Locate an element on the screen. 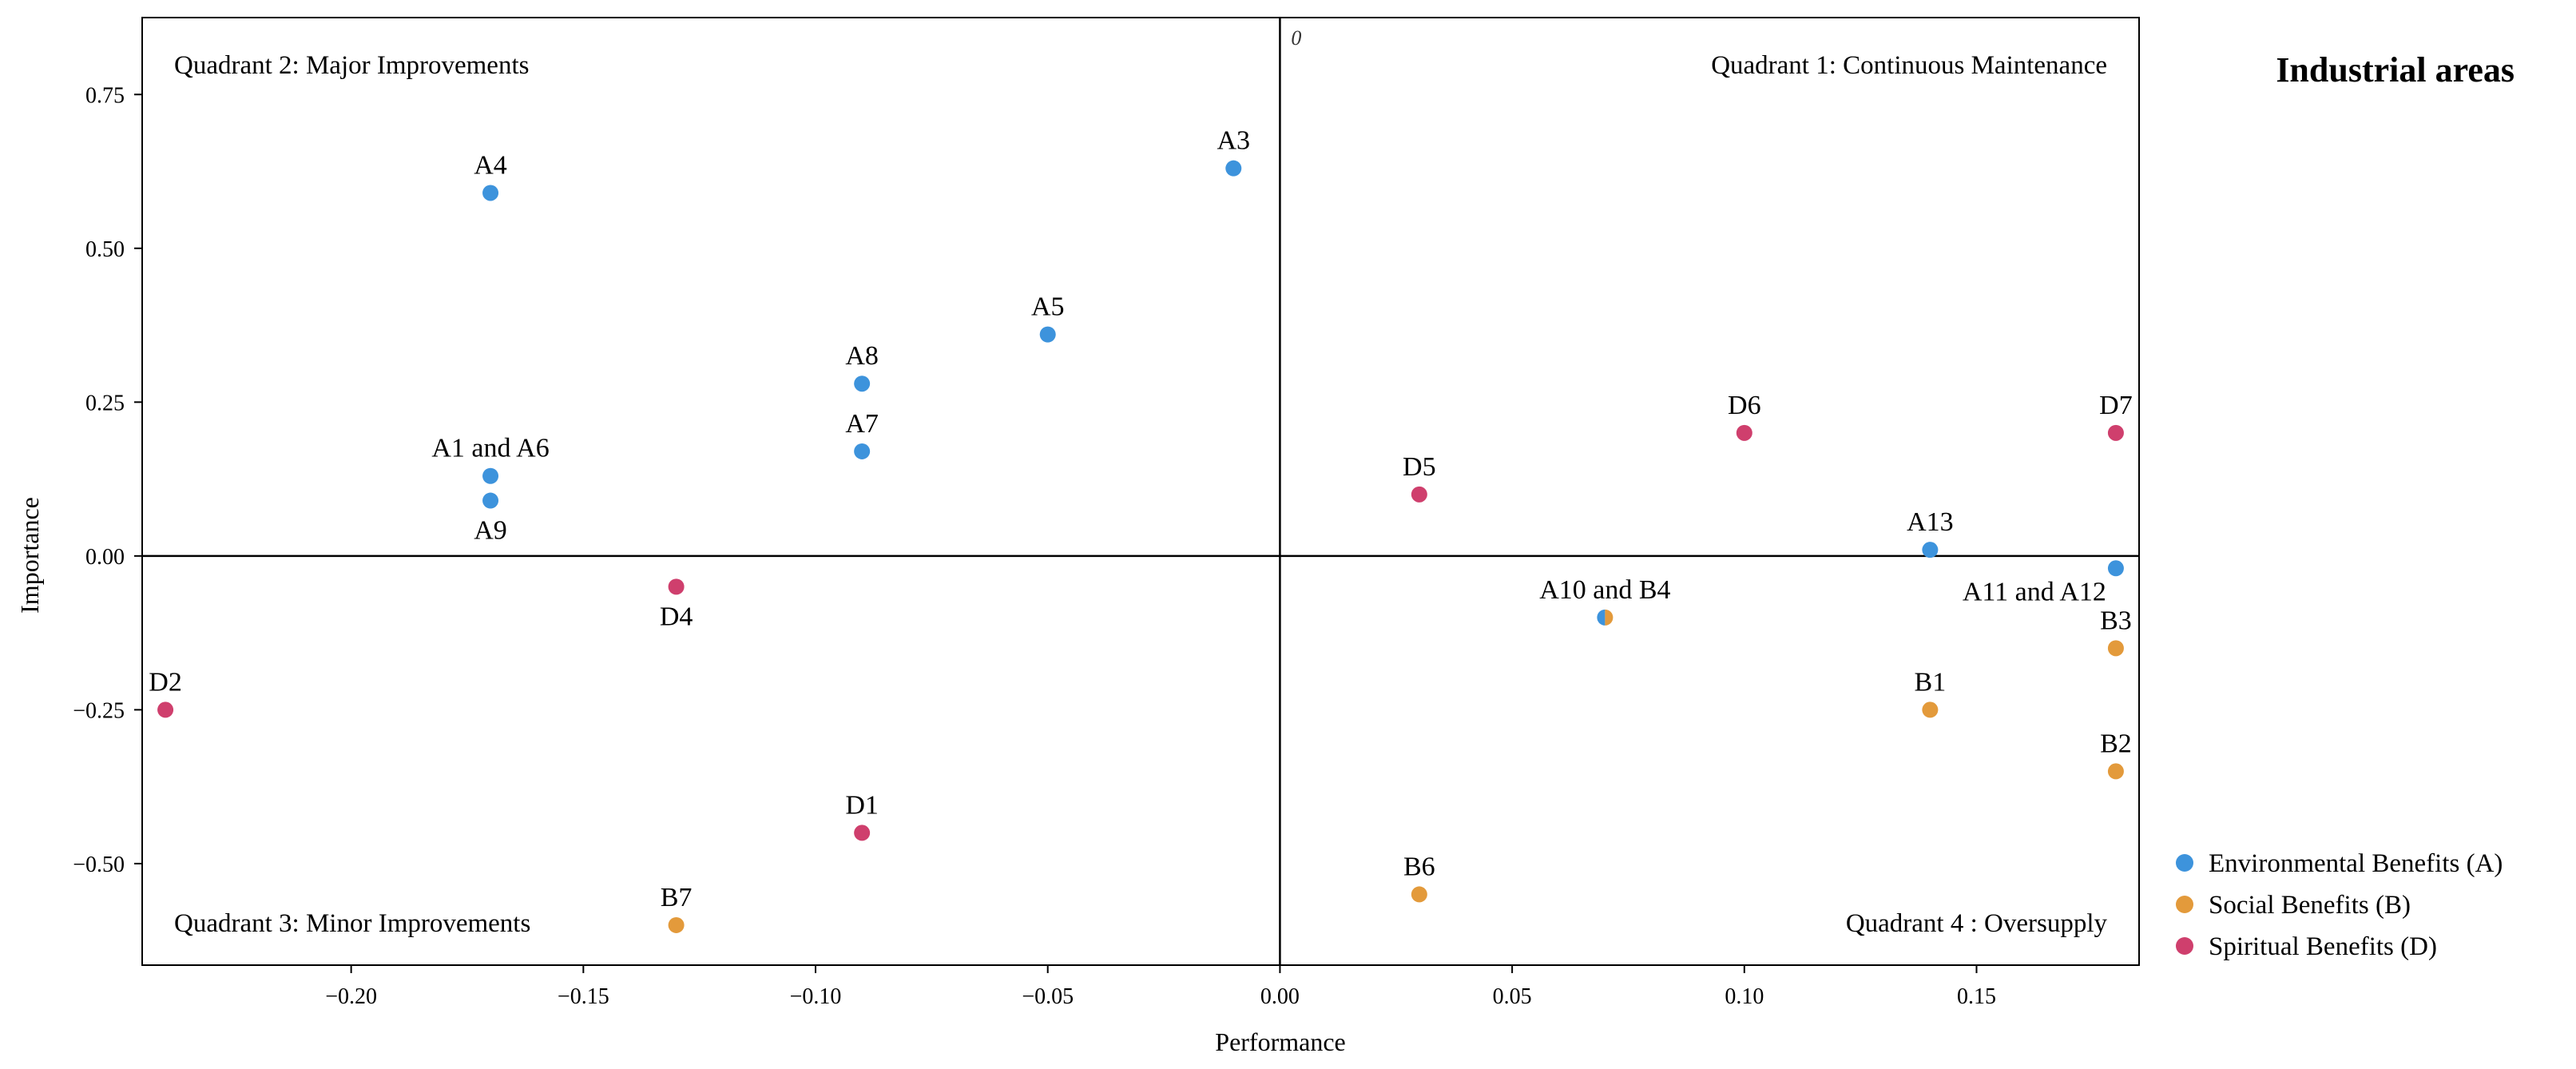 The image size is (2576, 1069). label-A5: A5 is located at coordinates (1048, 307).